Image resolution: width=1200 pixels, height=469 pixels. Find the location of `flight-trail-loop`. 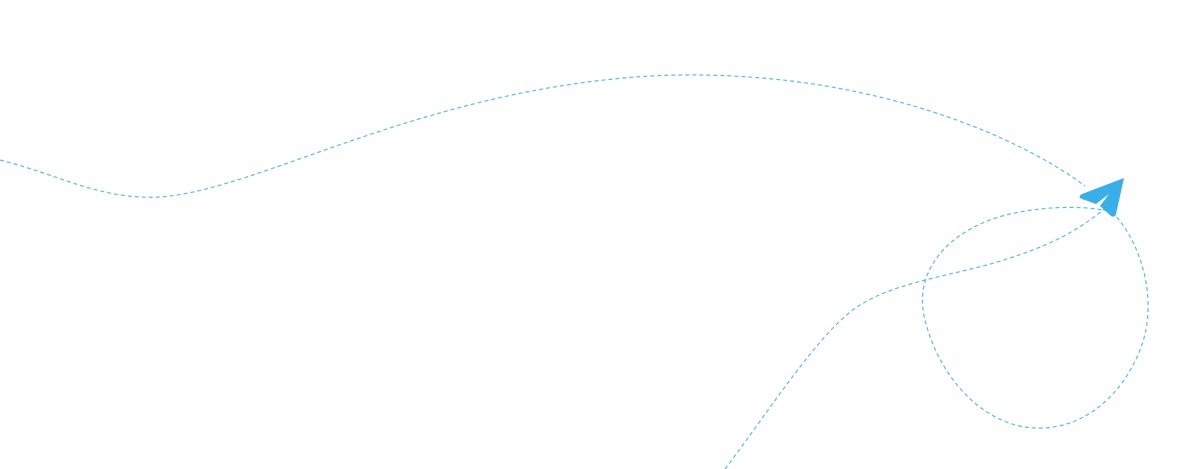

flight-trail-loop is located at coordinates (1035, 317).